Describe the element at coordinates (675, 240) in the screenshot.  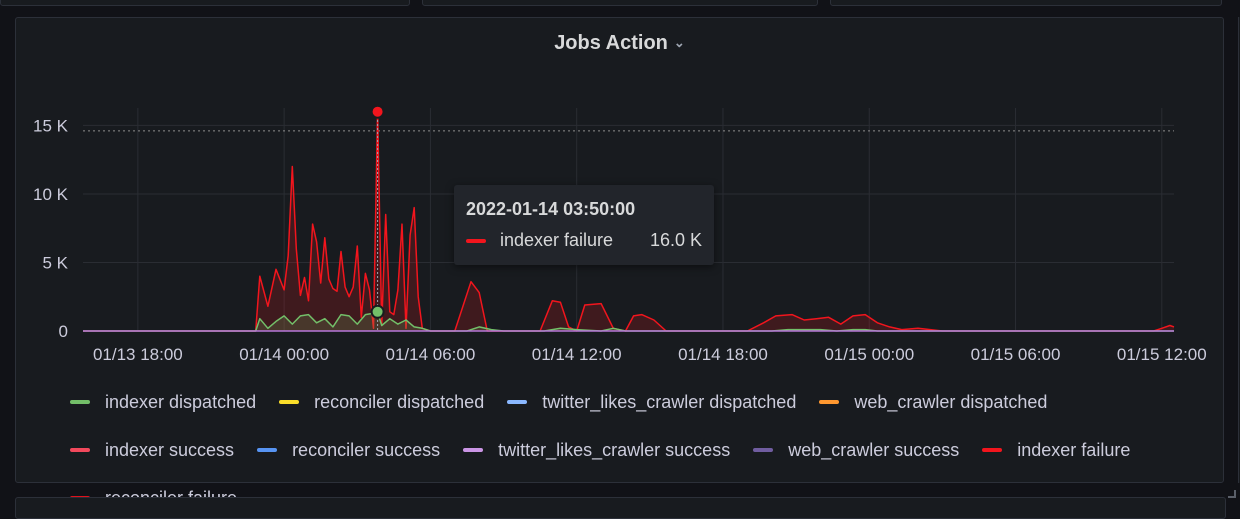
I see `tooltip-value: 16.0 K` at that location.